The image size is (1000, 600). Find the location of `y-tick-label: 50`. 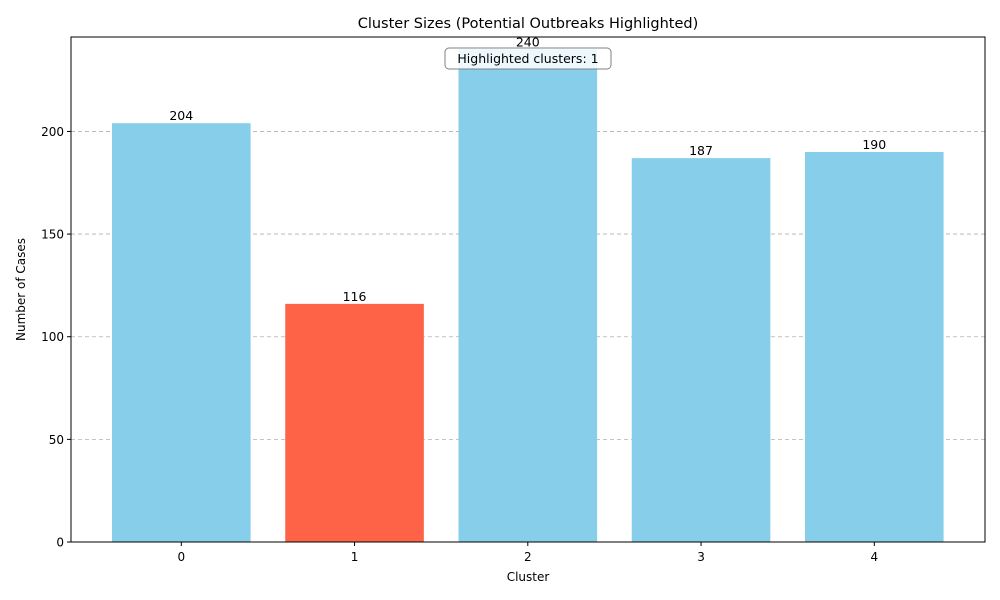

y-tick-label: 50 is located at coordinates (56, 440).